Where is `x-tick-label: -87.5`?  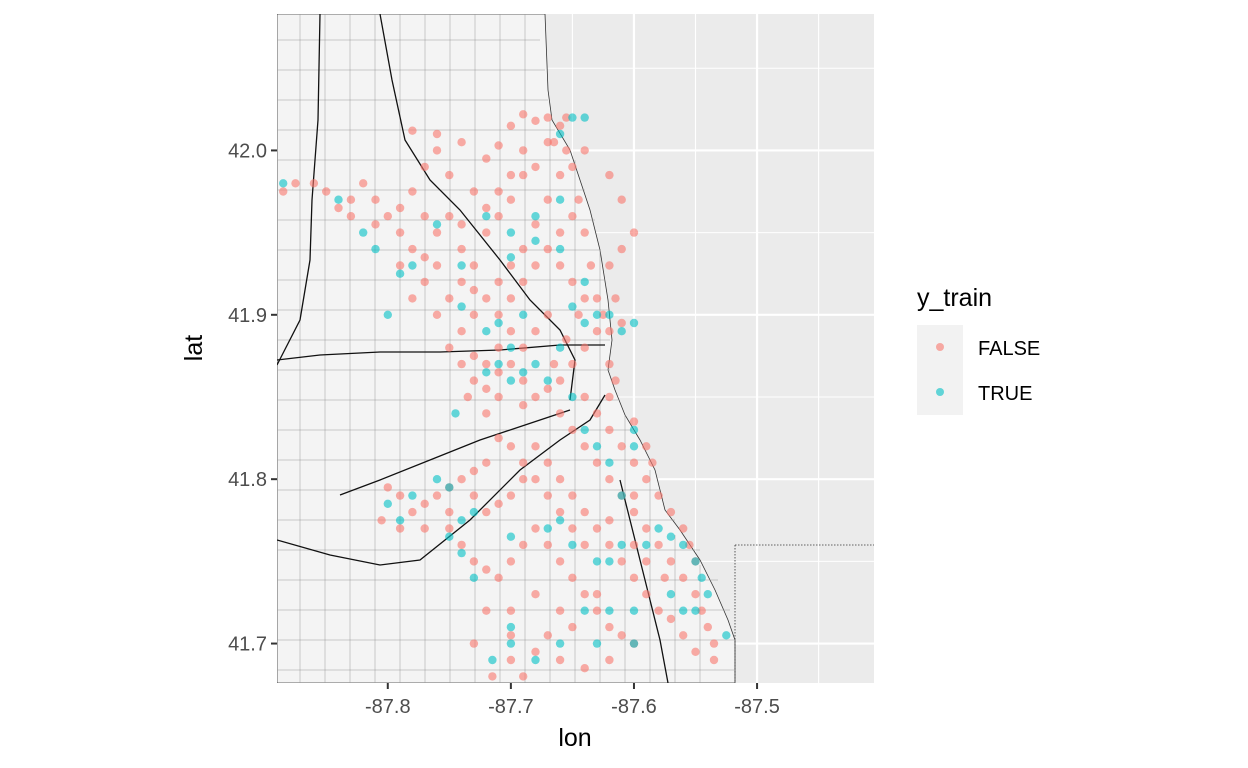 x-tick-label: -87.5 is located at coordinates (757, 707).